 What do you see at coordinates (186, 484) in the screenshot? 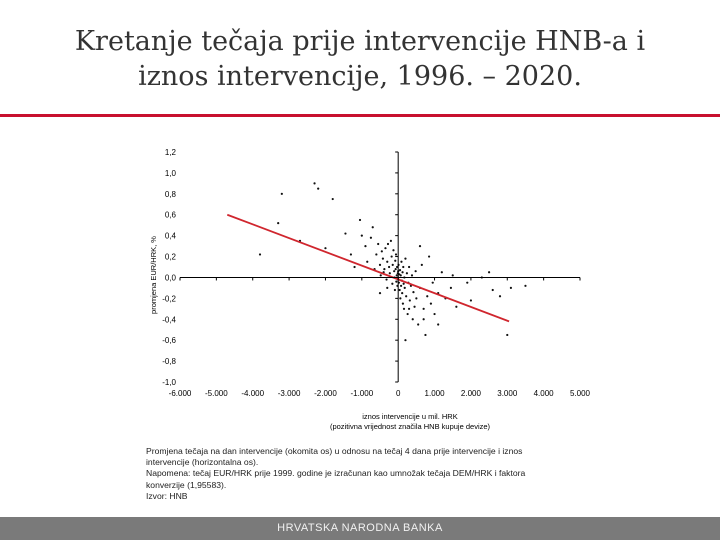
I see `note-line-4: konverzije (1,95583).` at bounding box center [186, 484].